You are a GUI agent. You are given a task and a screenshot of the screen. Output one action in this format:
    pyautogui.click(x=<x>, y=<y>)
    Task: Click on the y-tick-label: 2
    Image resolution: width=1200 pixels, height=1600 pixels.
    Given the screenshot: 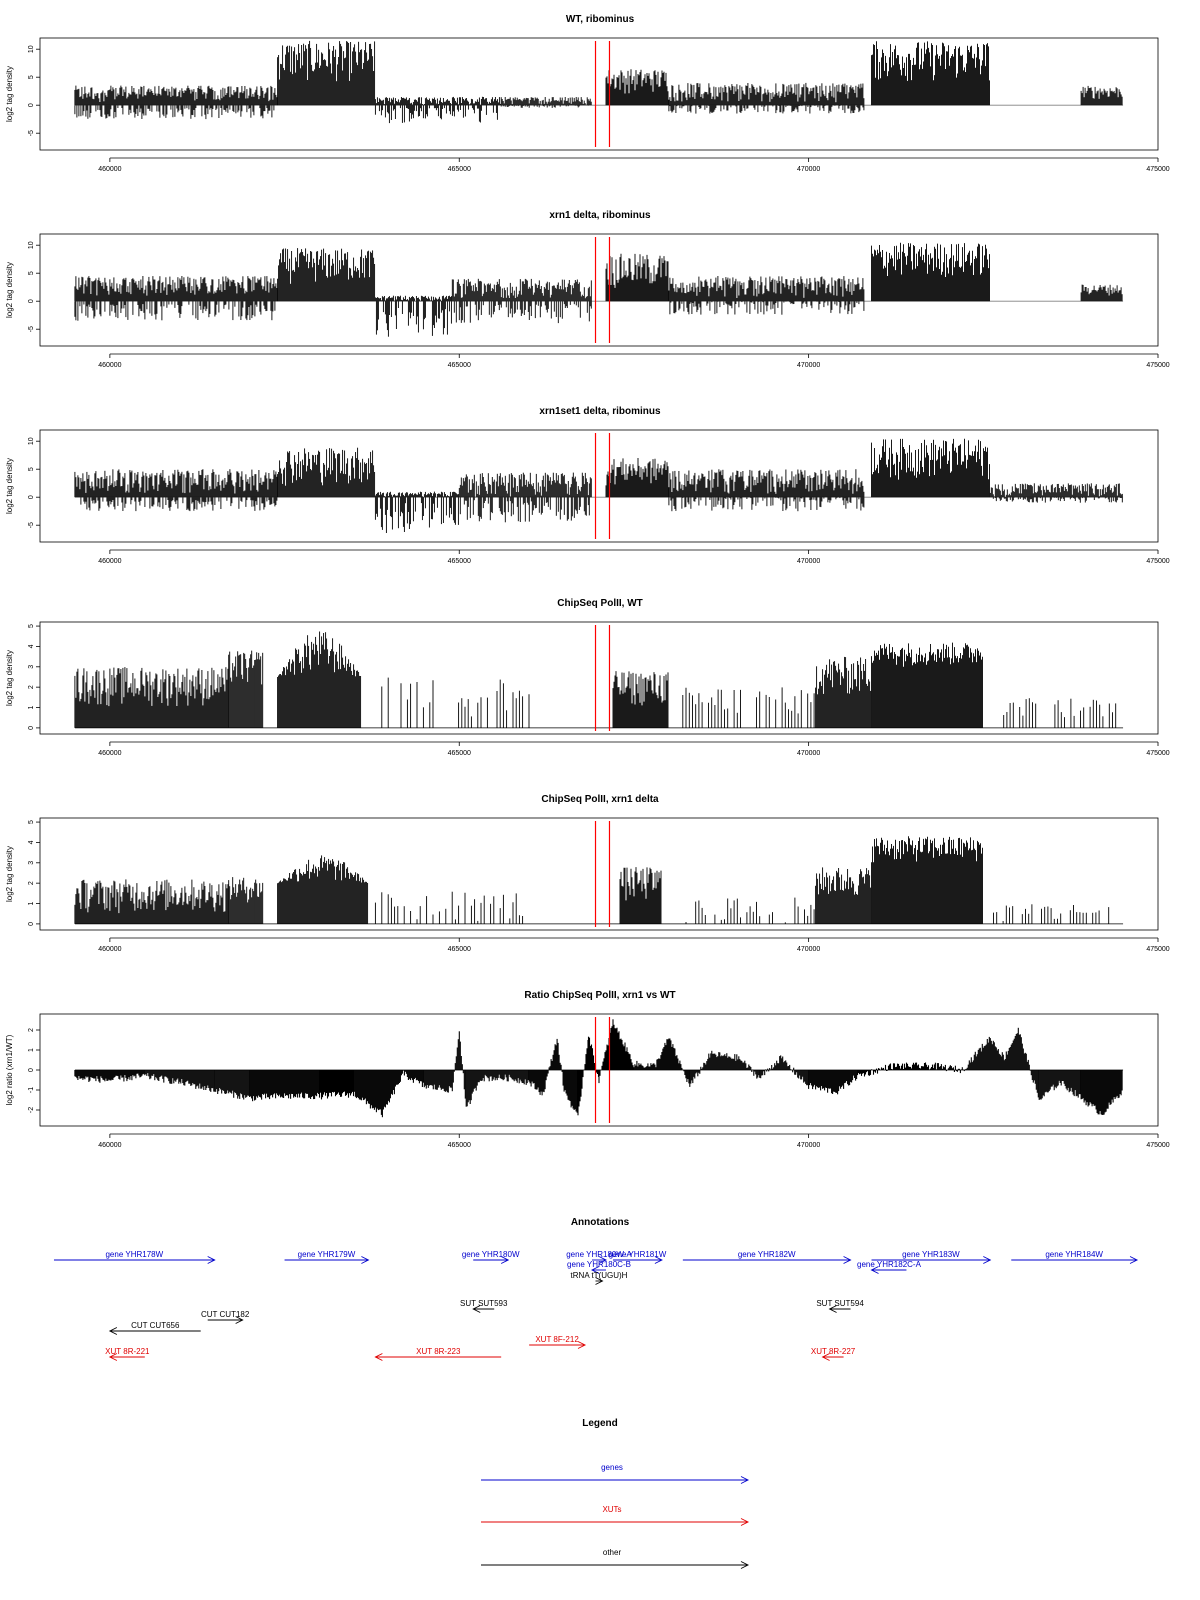 What is the action you would take?
    pyautogui.click(x=31, y=687)
    